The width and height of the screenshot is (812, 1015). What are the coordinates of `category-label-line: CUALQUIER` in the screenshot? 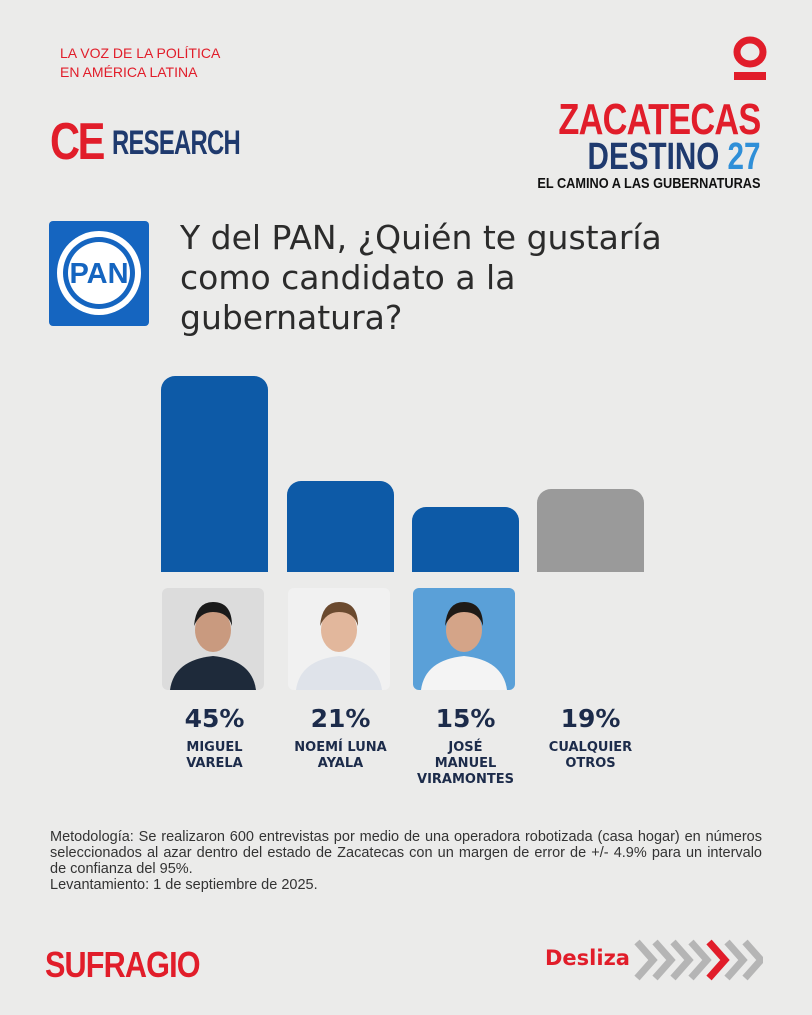 It's located at (590, 747).